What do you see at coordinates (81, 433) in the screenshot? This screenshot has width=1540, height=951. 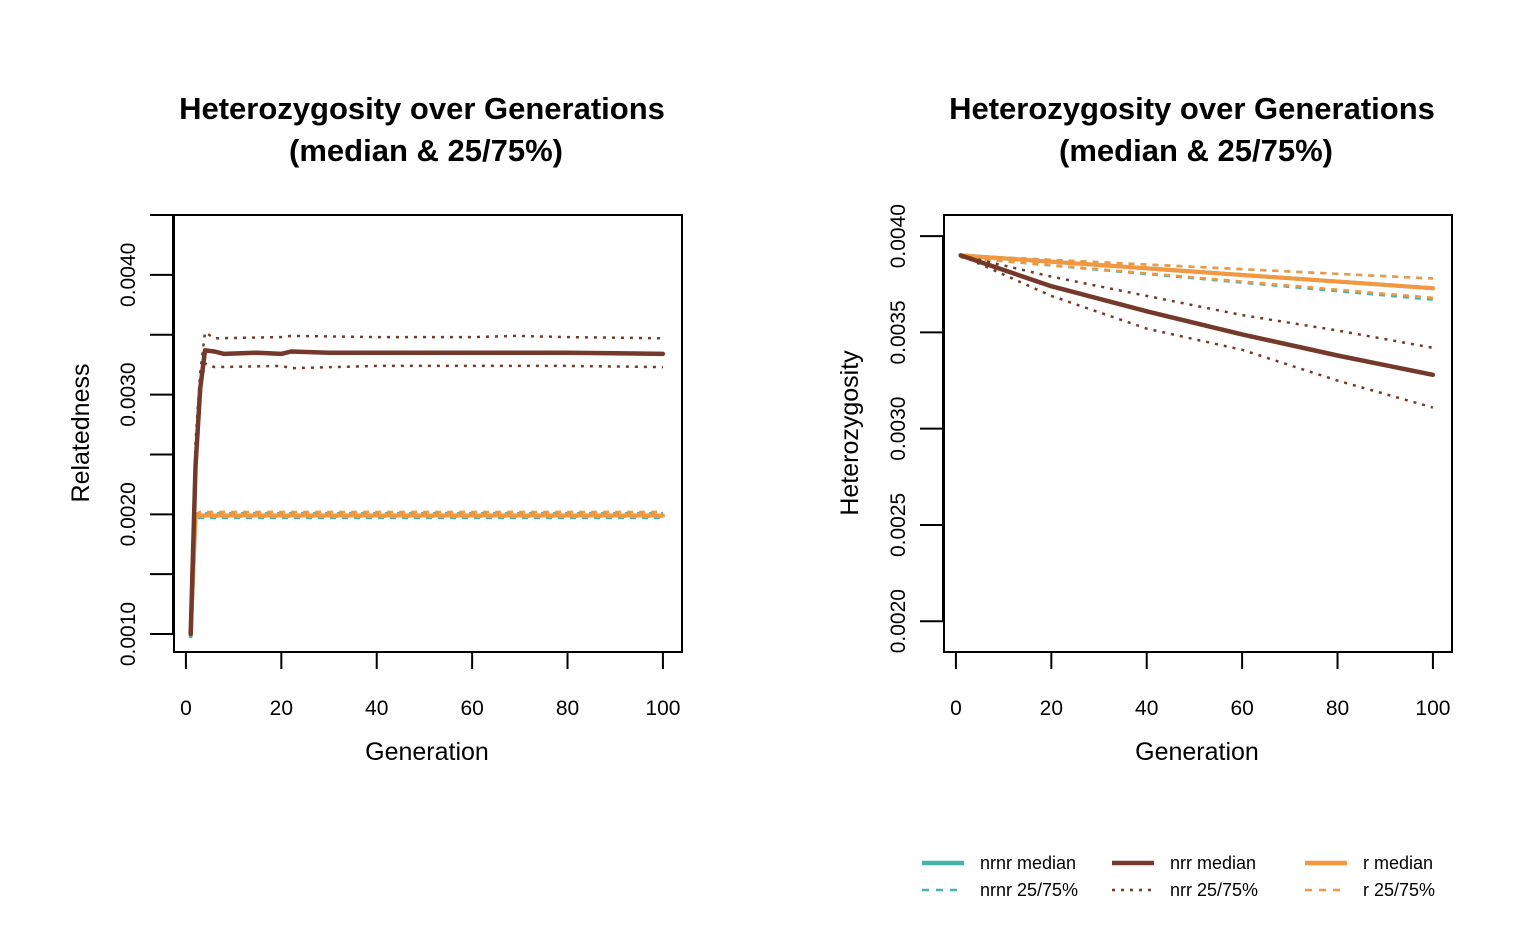 I see `left-y-axis-label: Relatedness` at bounding box center [81, 433].